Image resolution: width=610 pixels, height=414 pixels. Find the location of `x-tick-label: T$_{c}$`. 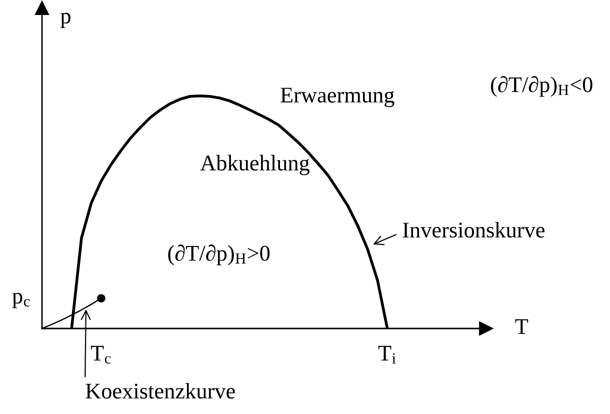

x-tick-label: T$_{c}$ is located at coordinates (100, 355).